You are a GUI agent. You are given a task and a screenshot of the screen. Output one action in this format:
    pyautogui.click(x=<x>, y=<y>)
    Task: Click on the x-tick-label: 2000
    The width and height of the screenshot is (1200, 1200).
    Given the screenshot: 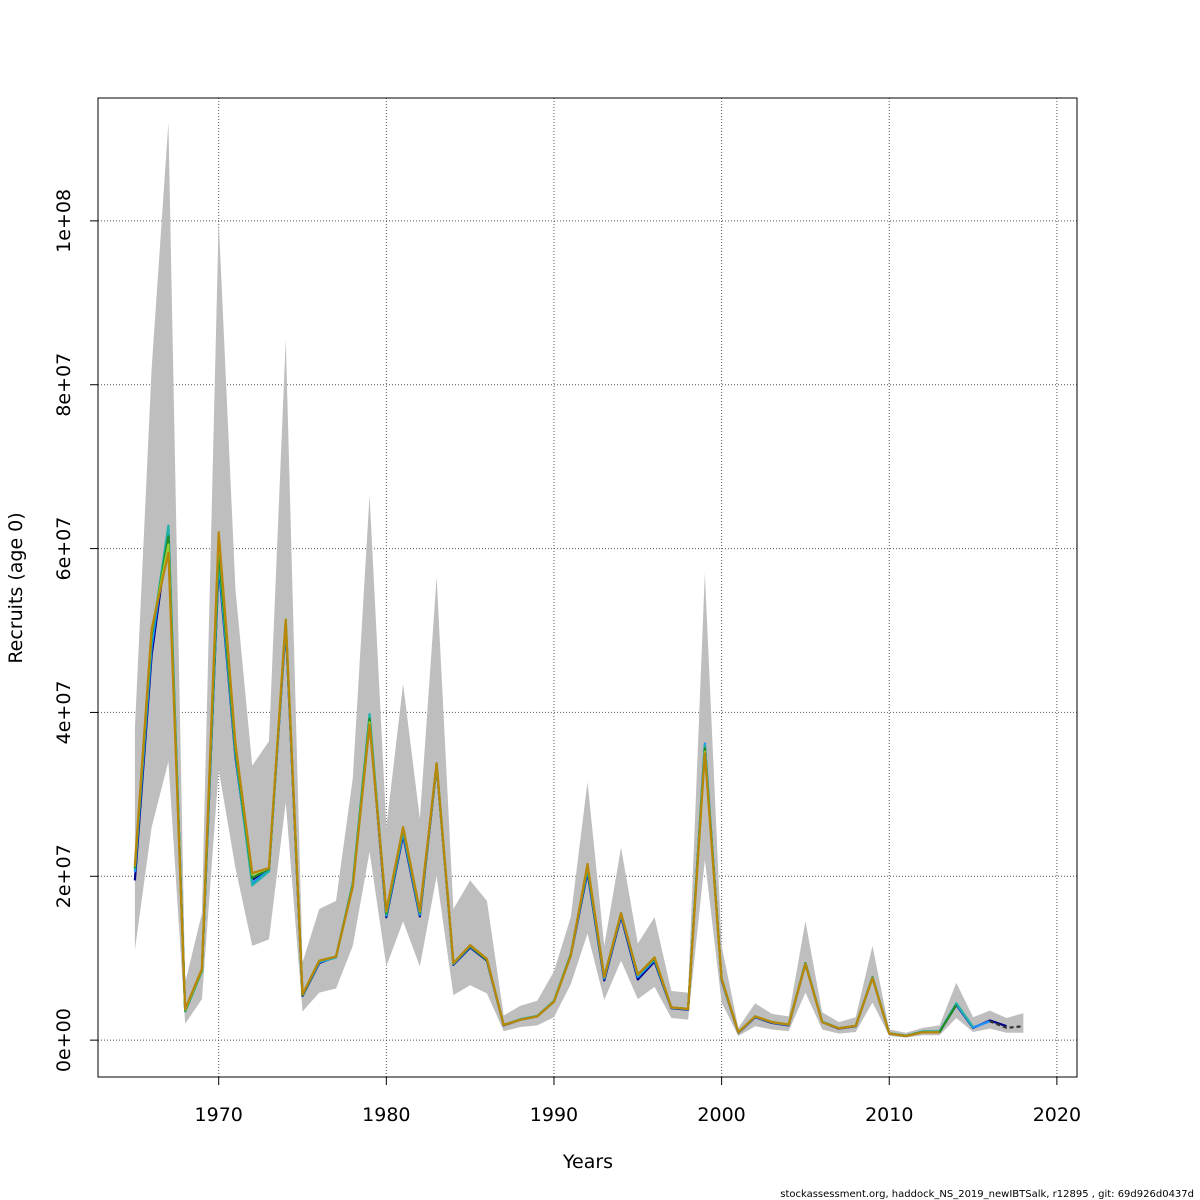 What is the action you would take?
    pyautogui.click(x=721, y=1115)
    